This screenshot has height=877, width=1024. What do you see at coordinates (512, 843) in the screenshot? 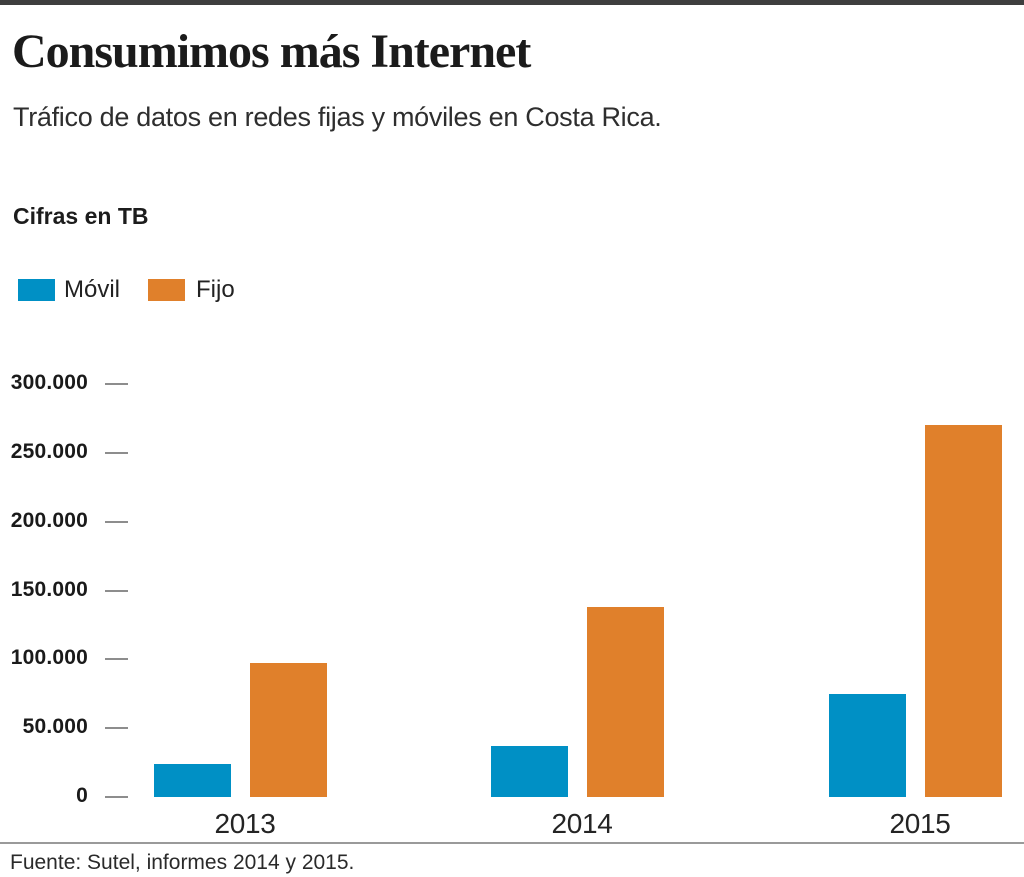
I see `footer-divider` at bounding box center [512, 843].